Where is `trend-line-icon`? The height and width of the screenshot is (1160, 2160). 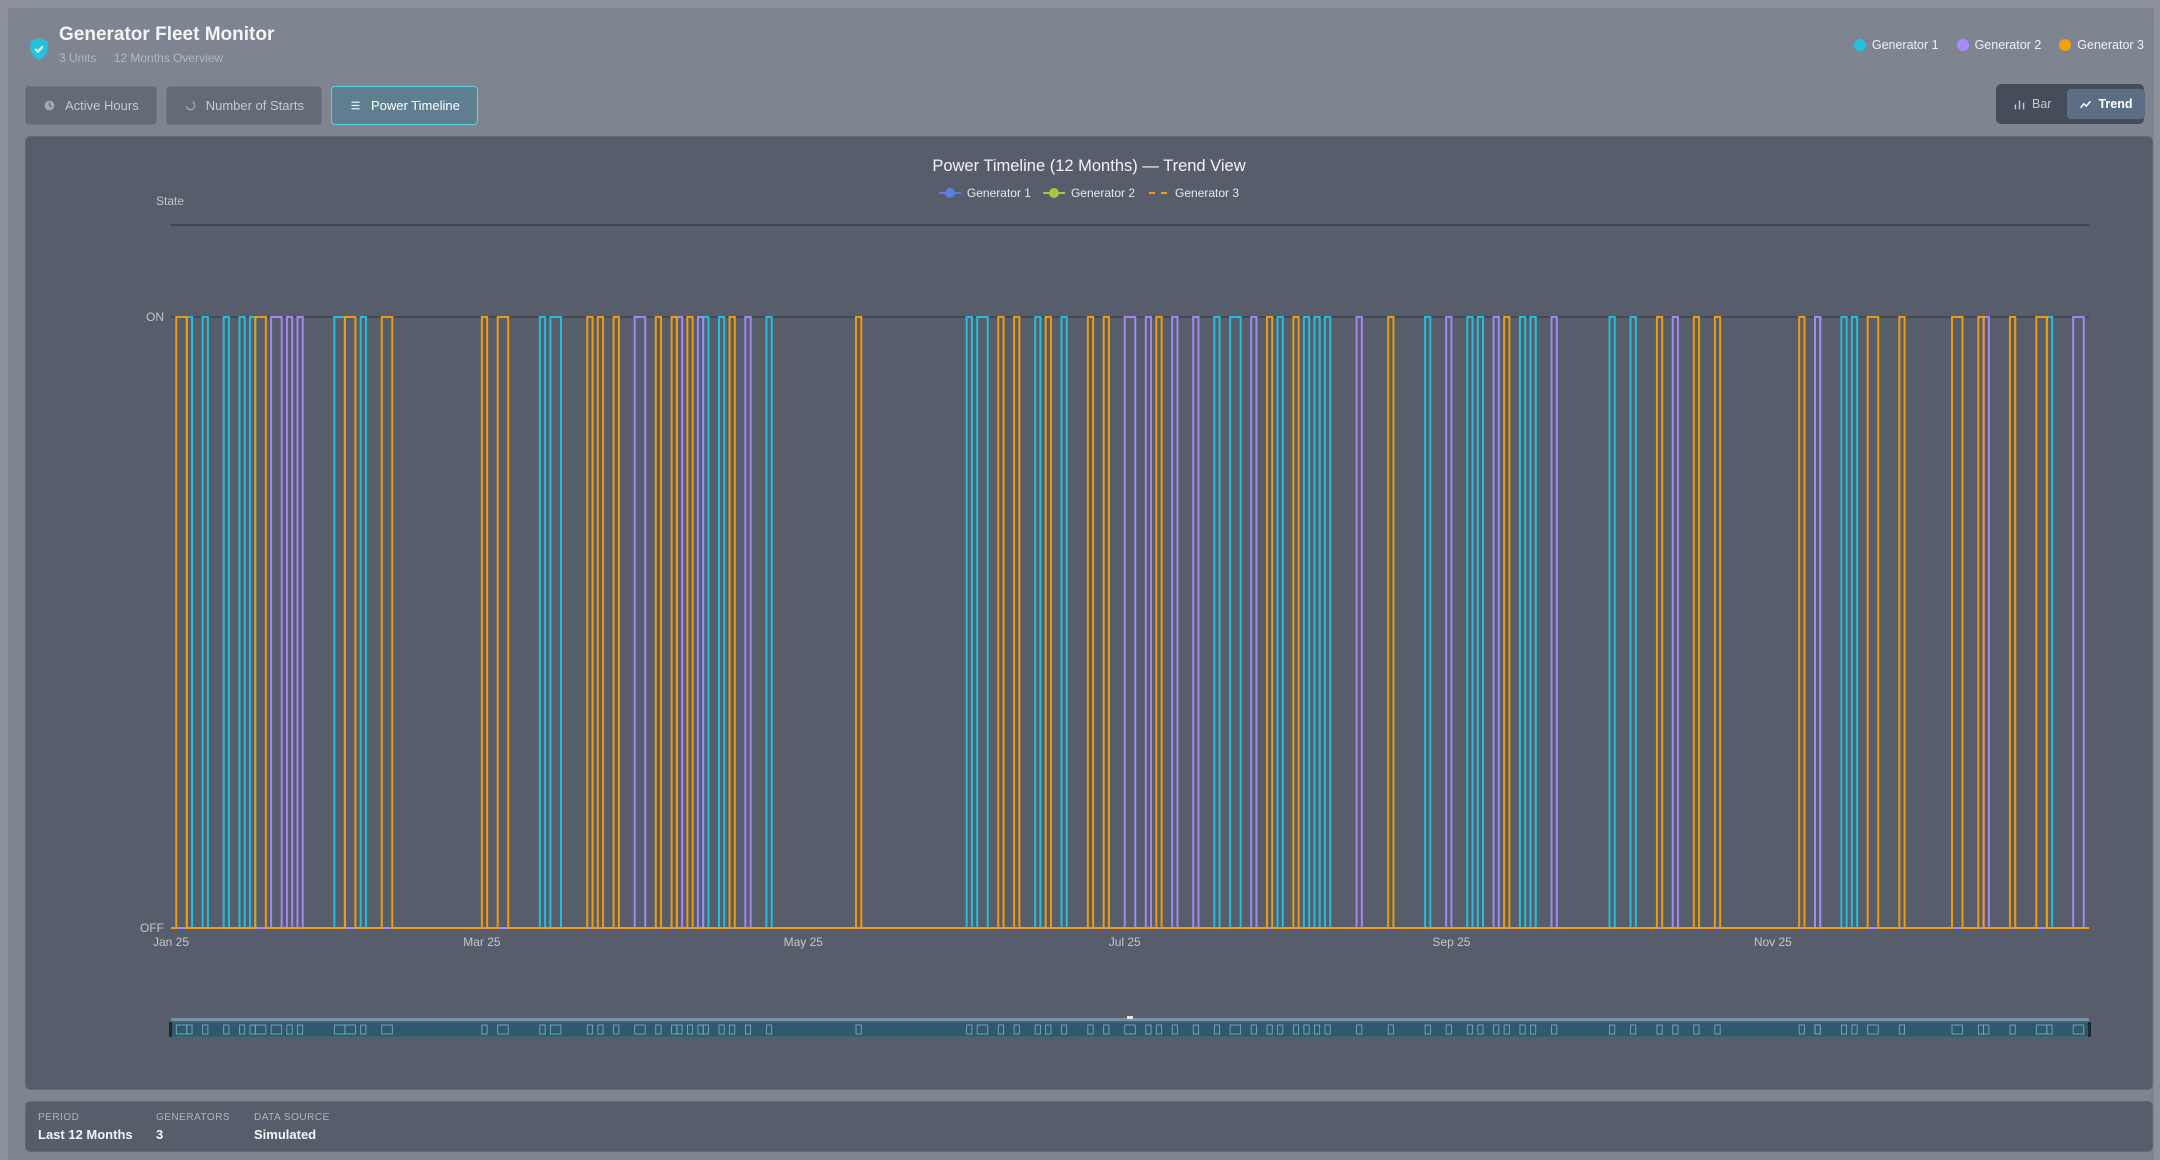
trend-line-icon is located at coordinates (2086, 104).